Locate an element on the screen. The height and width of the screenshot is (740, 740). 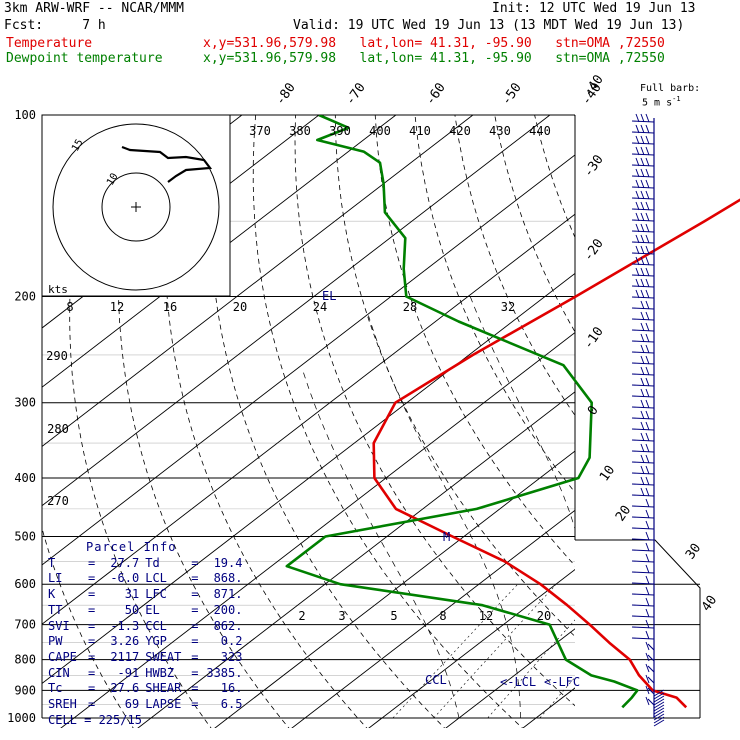
parcel-key: SHEAR is located at coordinates (163, 688).